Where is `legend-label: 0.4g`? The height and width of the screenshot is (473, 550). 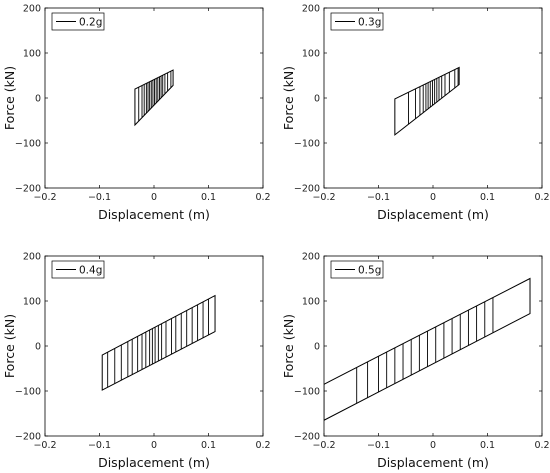
legend-label: 0.4g is located at coordinates (90, 271).